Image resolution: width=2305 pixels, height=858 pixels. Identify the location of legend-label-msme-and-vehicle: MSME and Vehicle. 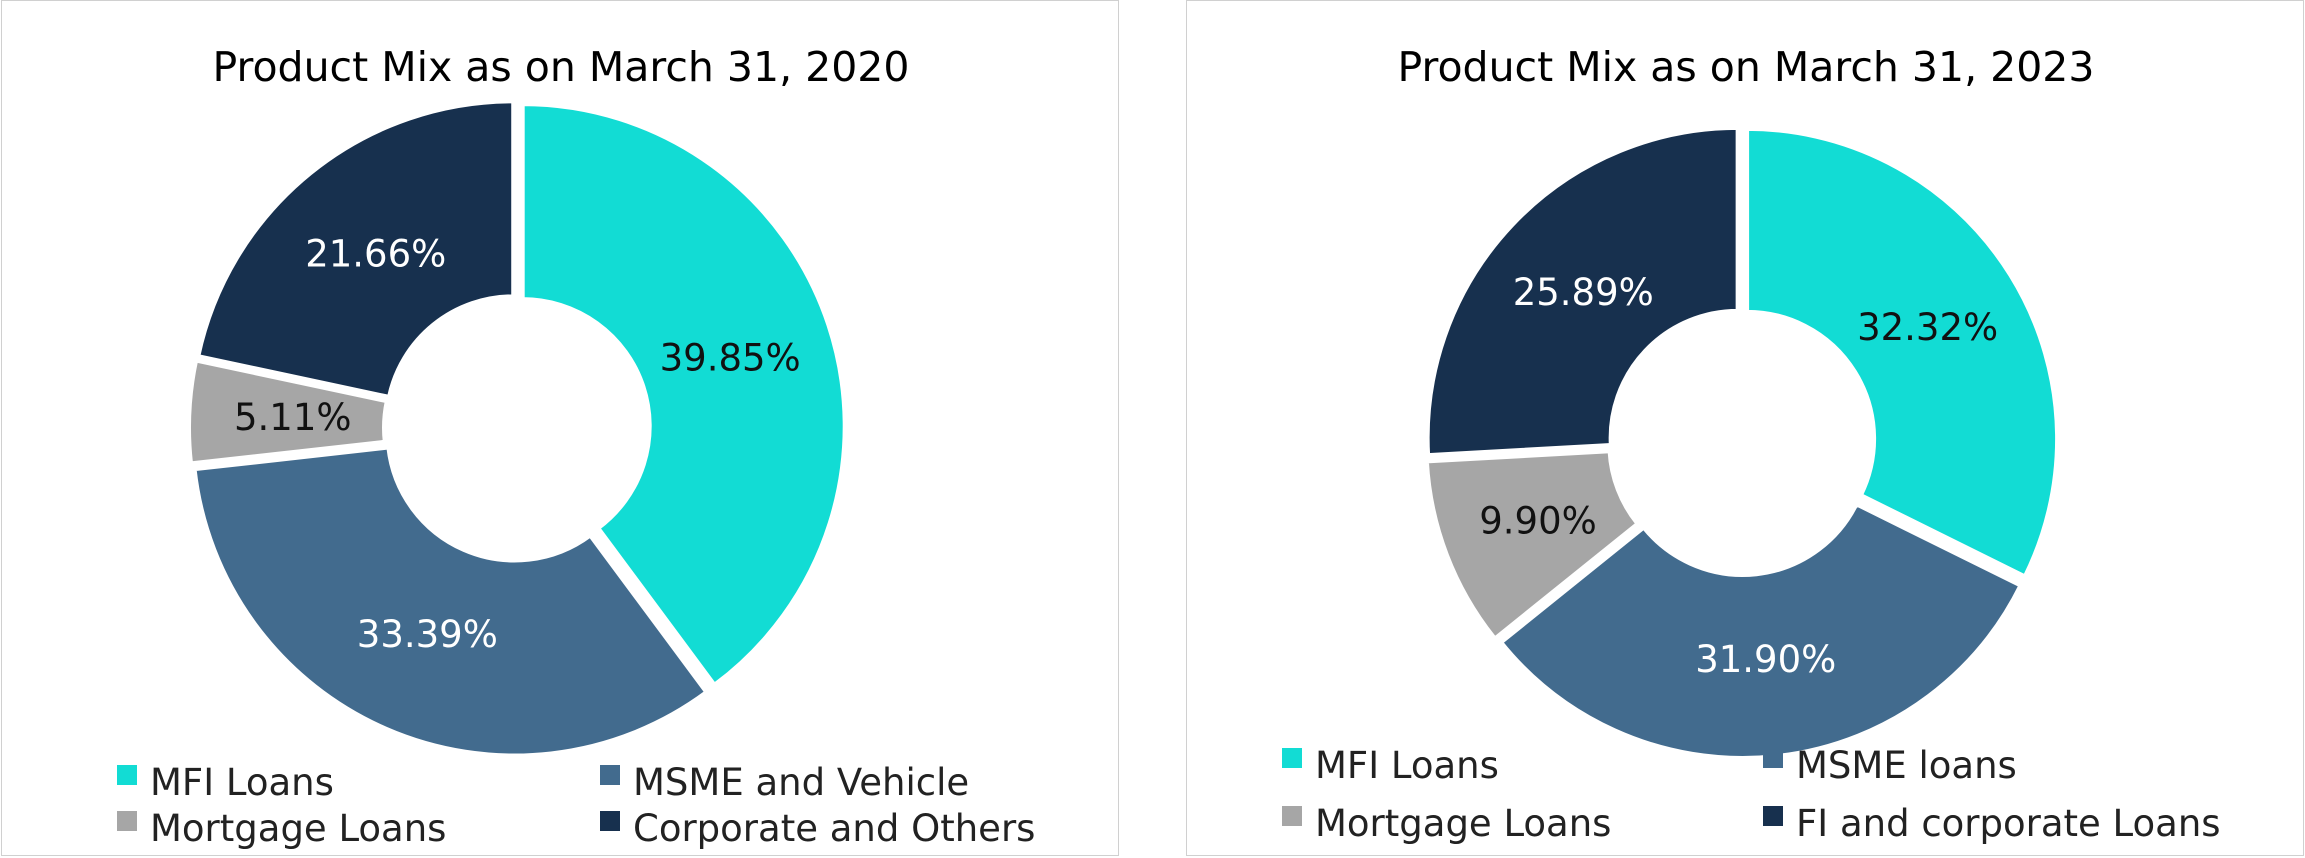
(801, 782).